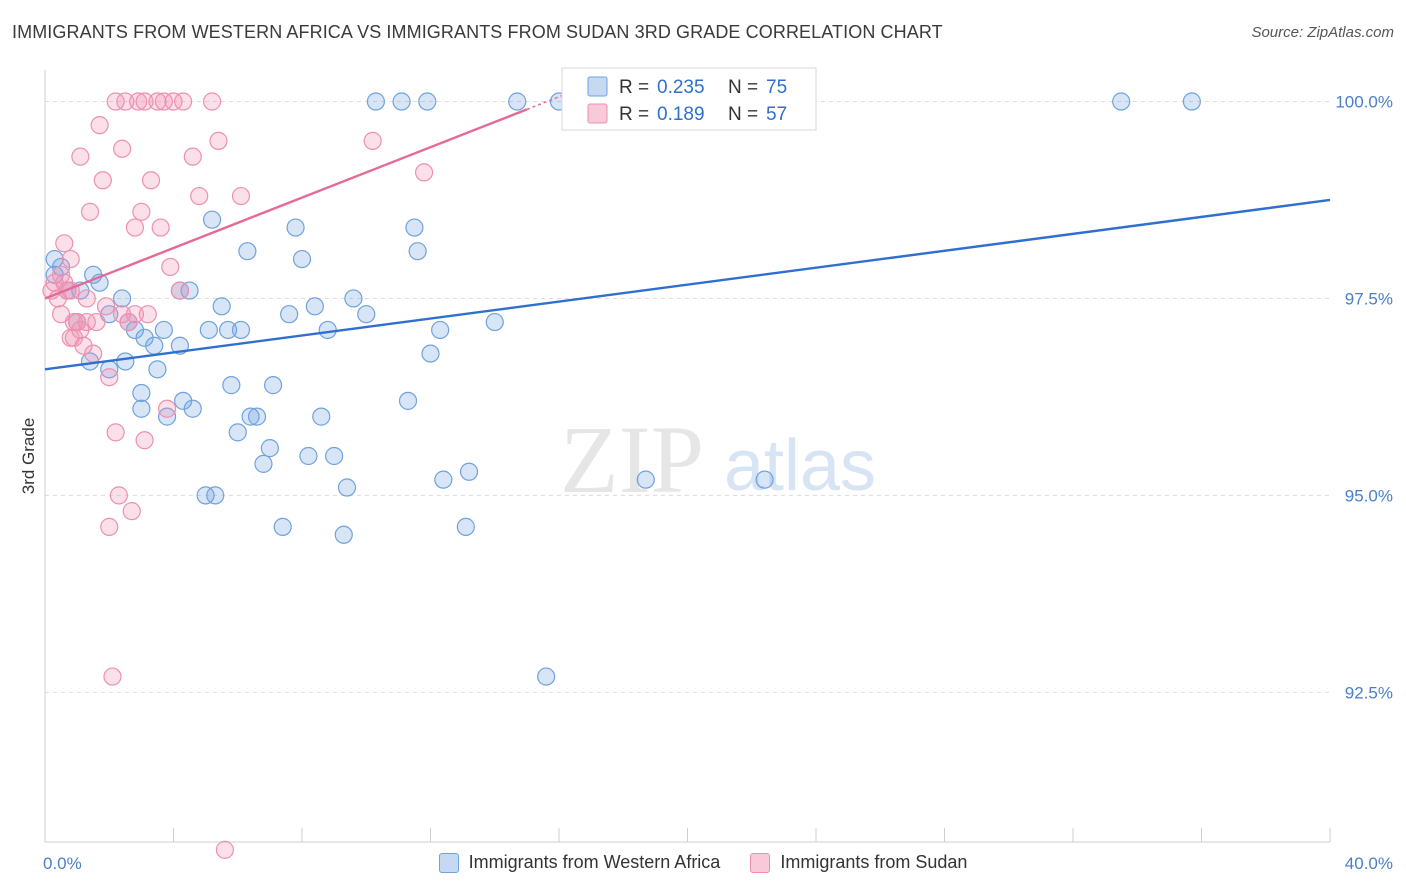 This screenshot has width=1406, height=892. I want to click on watermark-atlas: atlas, so click(800, 466).